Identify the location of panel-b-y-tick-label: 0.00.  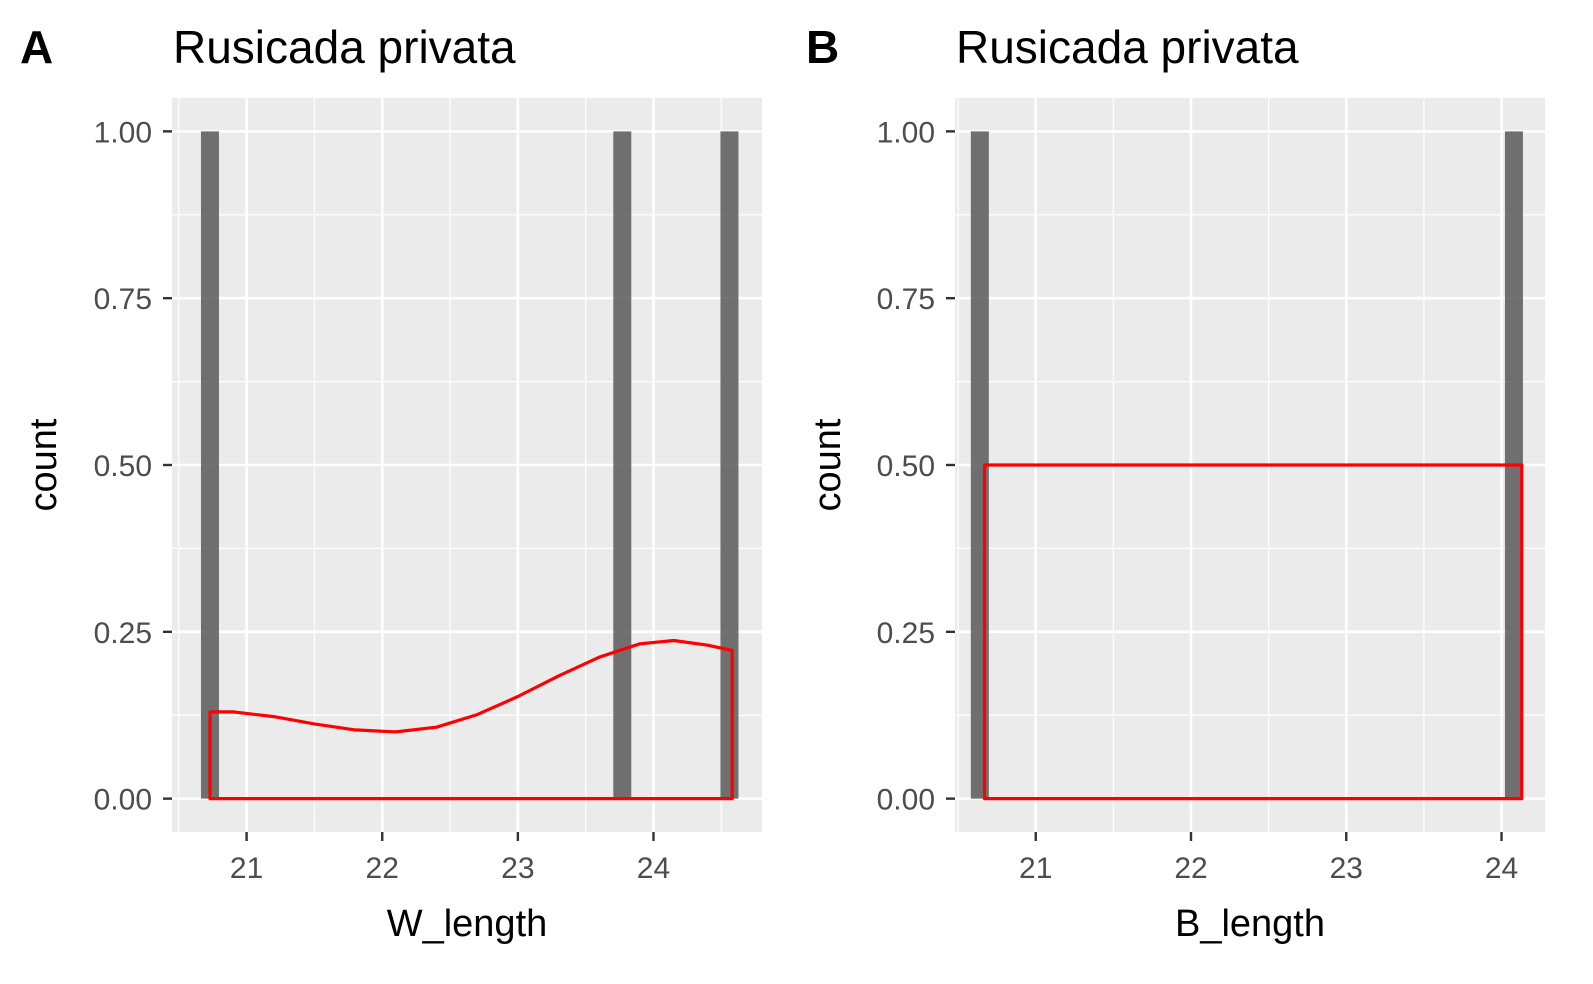
(906, 800).